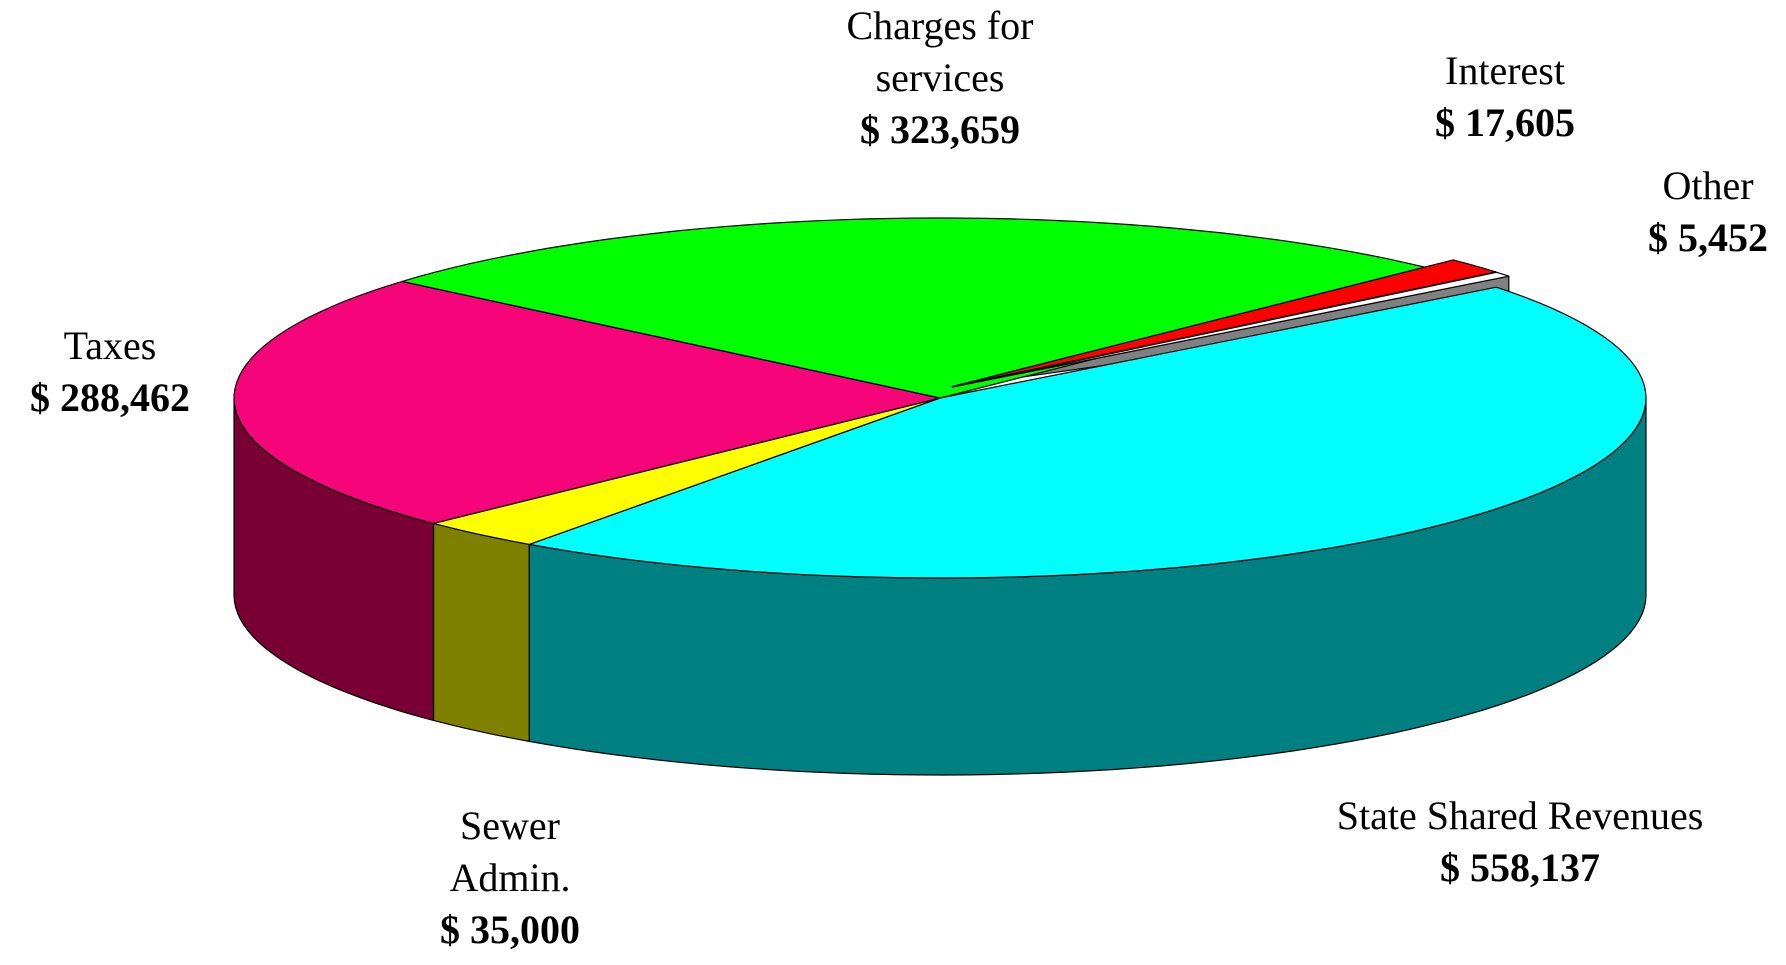 The height and width of the screenshot is (965, 1786). Describe the element at coordinates (510, 929) in the screenshot. I see `value-label: $ 35,000` at that location.